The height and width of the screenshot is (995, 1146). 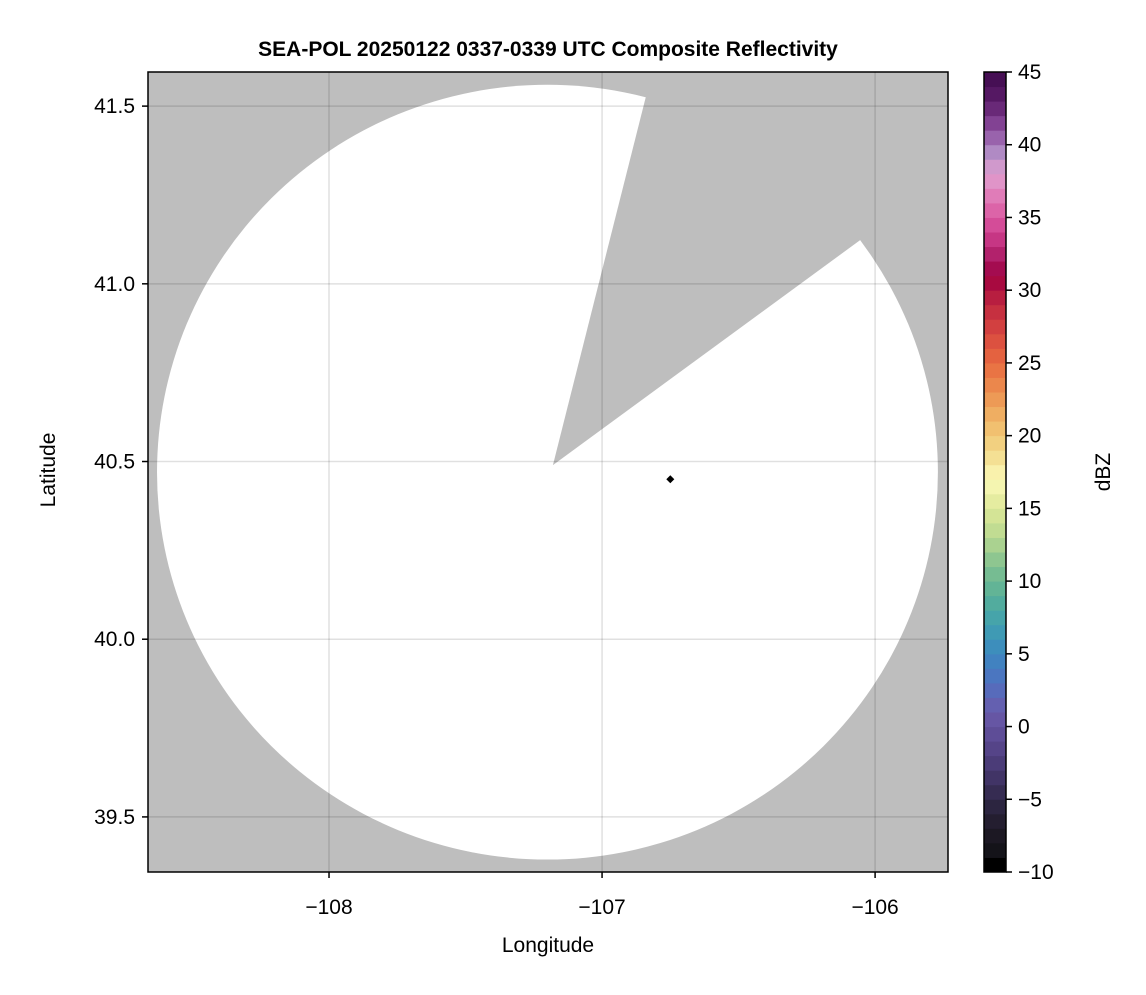 What do you see at coordinates (1029, 72) in the screenshot?
I see `colorbar-tick-label: 45` at bounding box center [1029, 72].